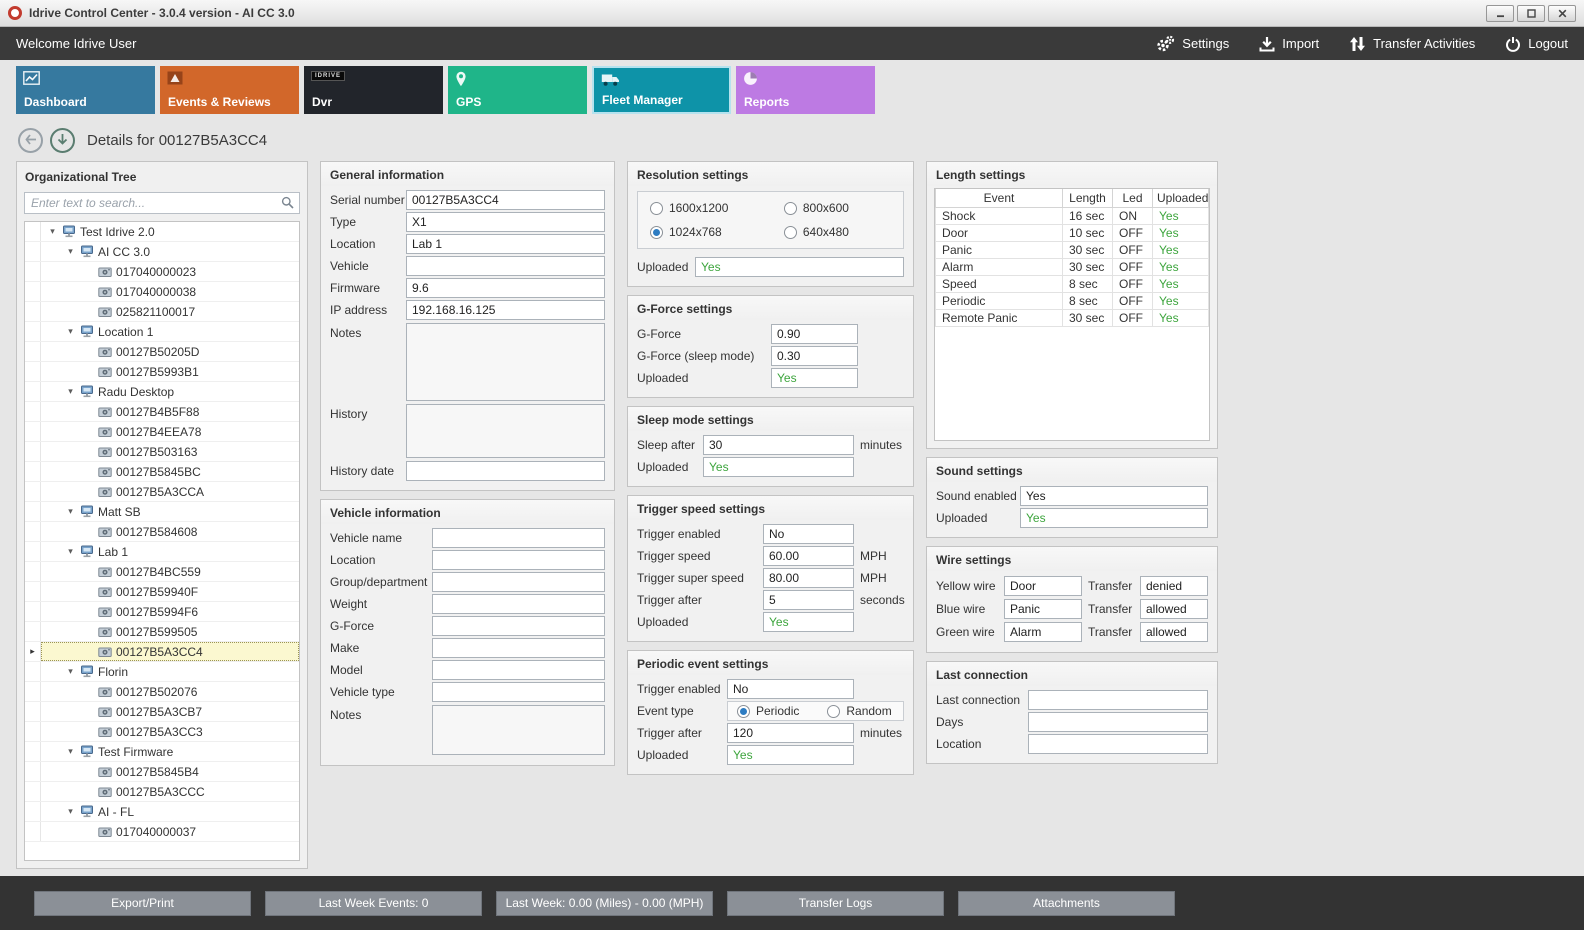 This screenshot has width=1584, height=930. Describe the element at coordinates (162, 752) in the screenshot. I see `tree-item-test-firmware: ▾ Test Firmware` at that location.